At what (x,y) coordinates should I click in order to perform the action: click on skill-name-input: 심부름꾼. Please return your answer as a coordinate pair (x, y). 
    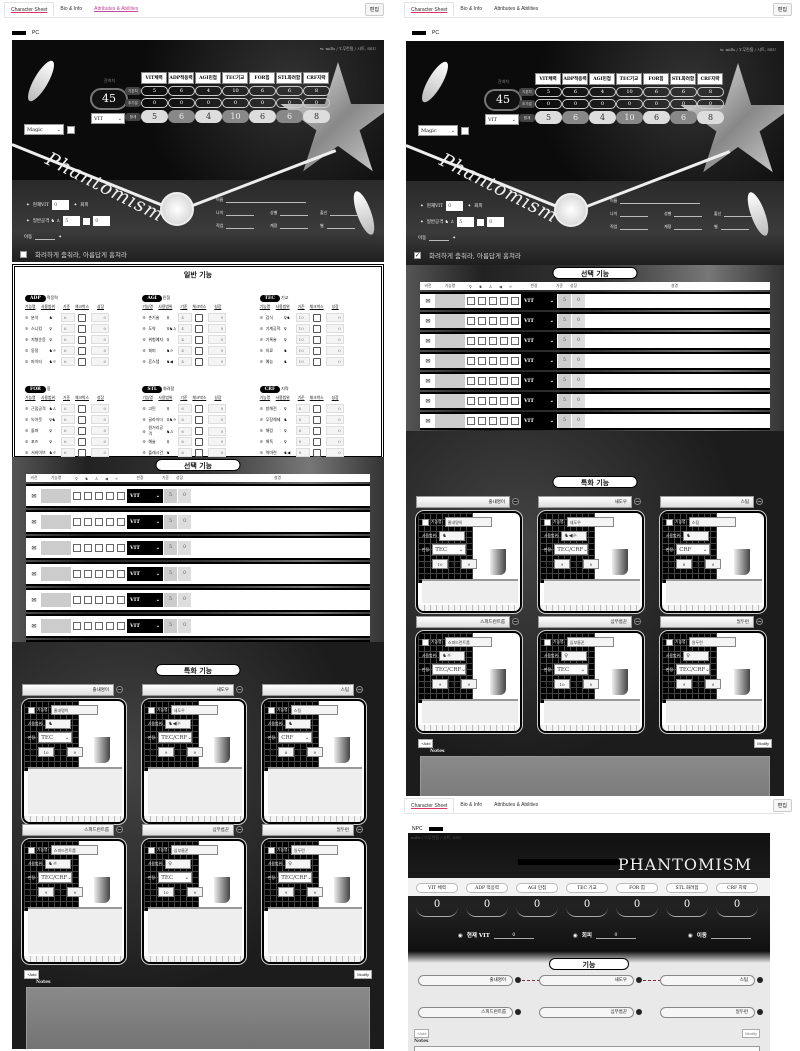
    Looking at the image, I should click on (590, 642).